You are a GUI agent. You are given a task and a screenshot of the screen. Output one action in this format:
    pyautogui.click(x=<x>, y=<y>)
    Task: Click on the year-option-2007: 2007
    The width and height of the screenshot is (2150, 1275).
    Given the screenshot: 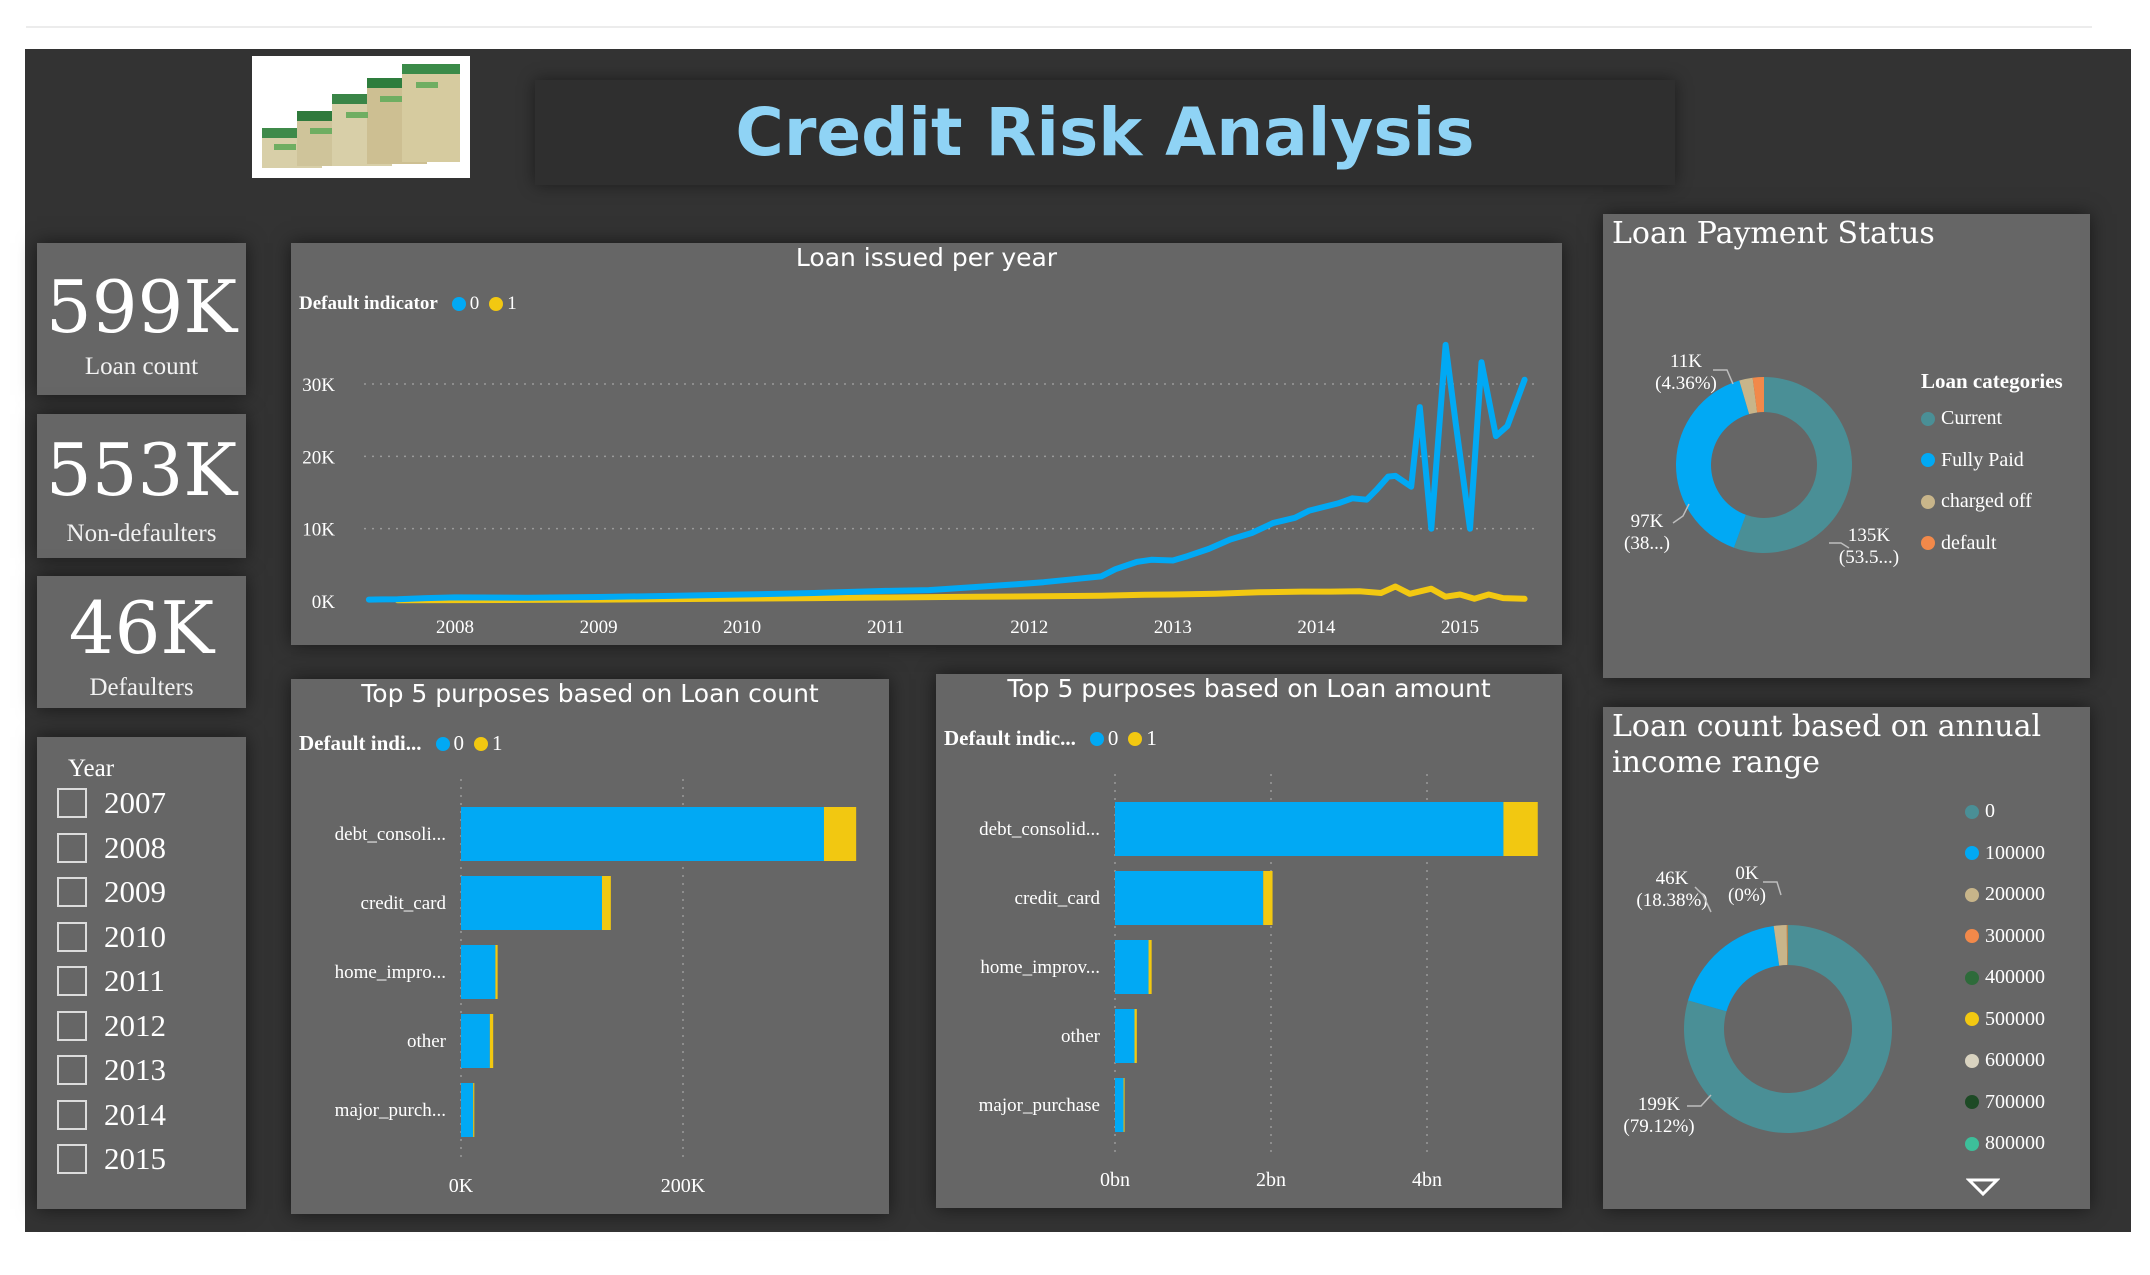 What is the action you would take?
    pyautogui.click(x=111, y=803)
    